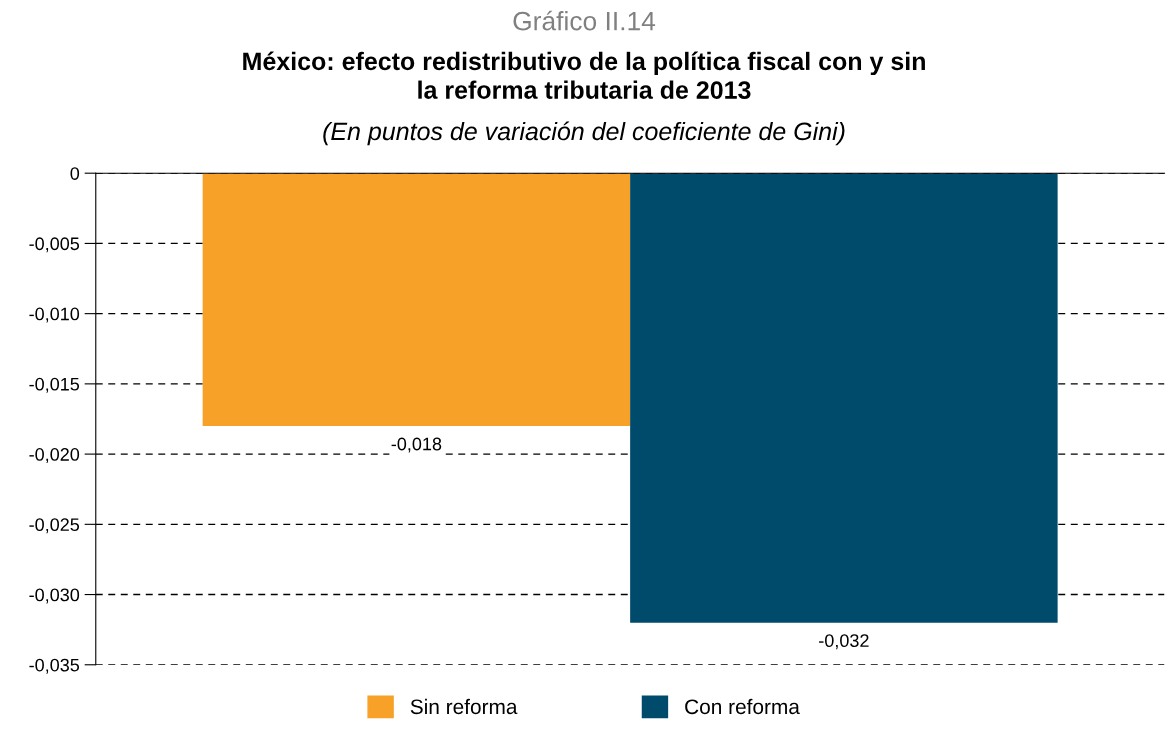 The image size is (1168, 737). Describe the element at coordinates (844, 642) in the screenshot. I see `data-label: -0,032` at that location.